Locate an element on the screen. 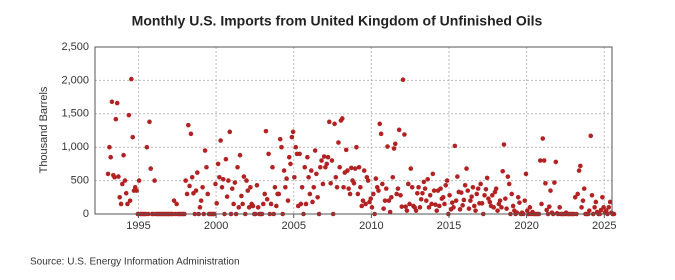 This screenshot has height=280, width=675. x-tick-label: 2010 is located at coordinates (371, 226).